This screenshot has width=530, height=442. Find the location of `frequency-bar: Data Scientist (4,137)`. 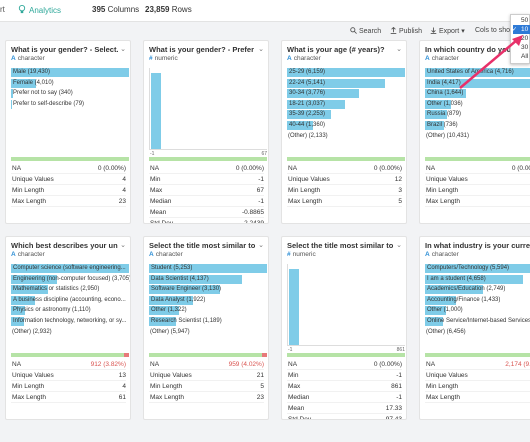

frequency-bar: Data Scientist (4,137) is located at coordinates (208, 279).